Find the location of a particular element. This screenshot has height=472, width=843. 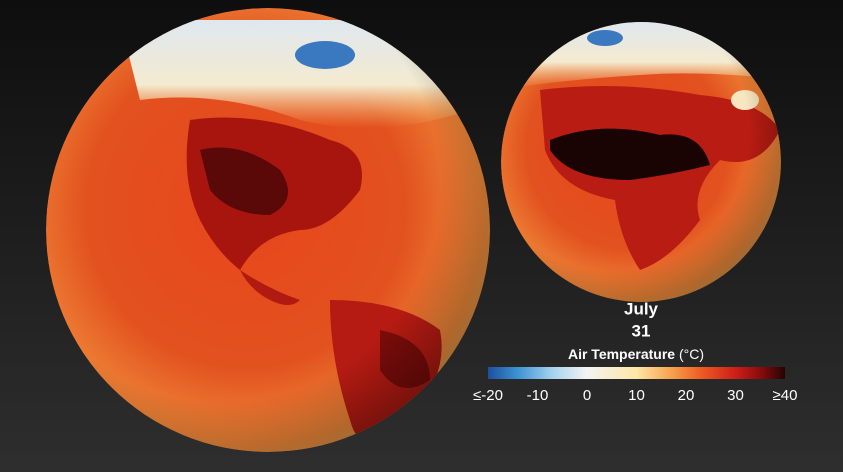

legend-title: Air Temperature is located at coordinates (621, 354).